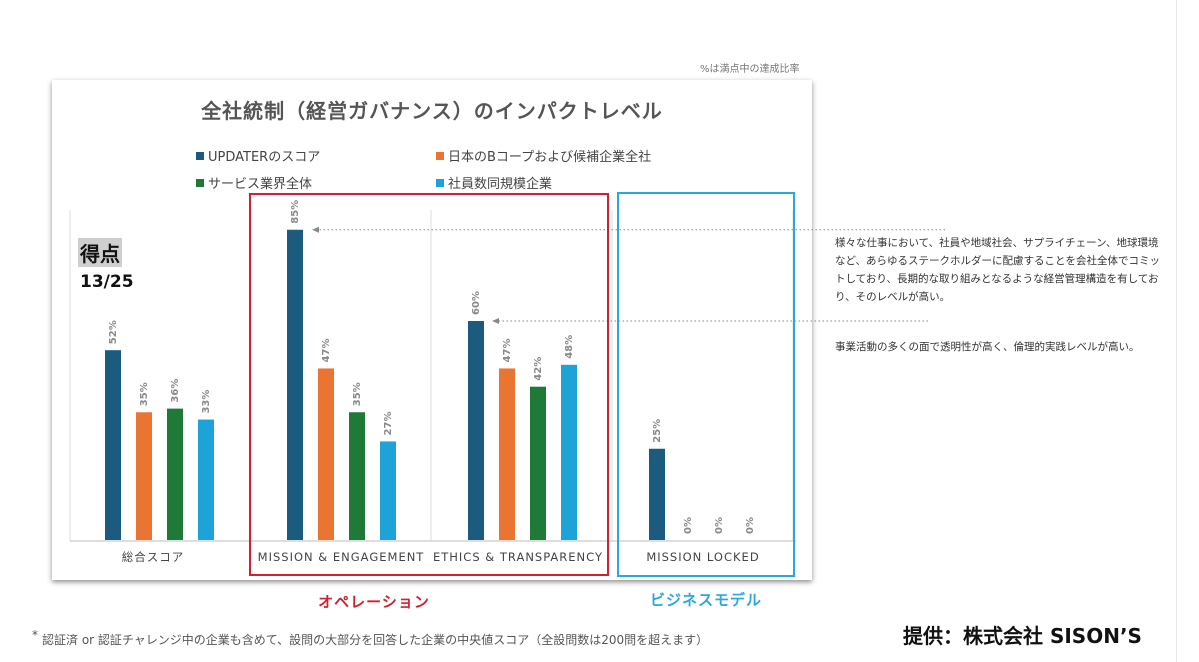 Image resolution: width=1199 pixels, height=662 pixels. What do you see at coordinates (144, 394) in the screenshot?
I see `data-label-0-1: 35%` at bounding box center [144, 394].